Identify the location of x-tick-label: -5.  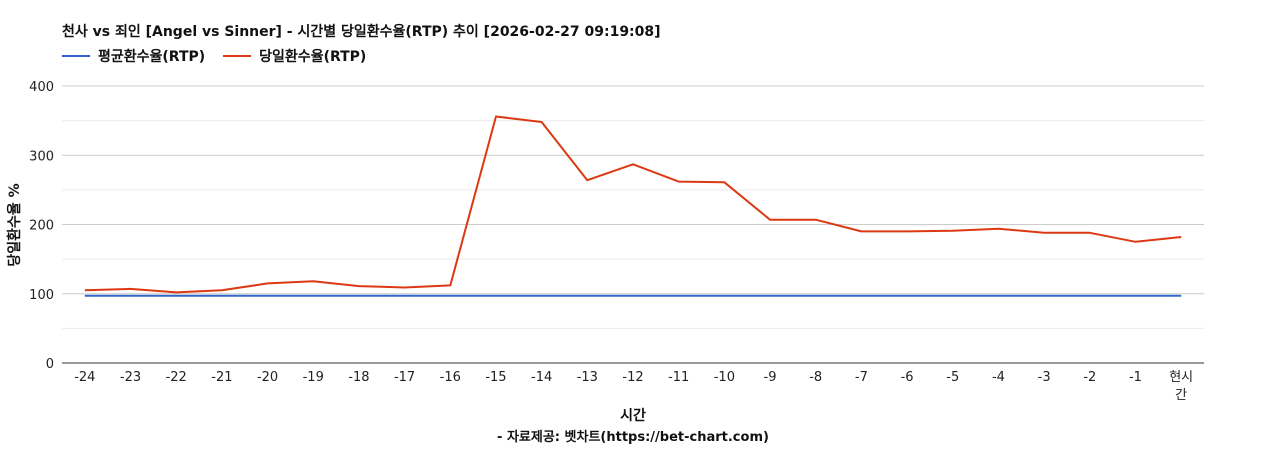
(952, 377).